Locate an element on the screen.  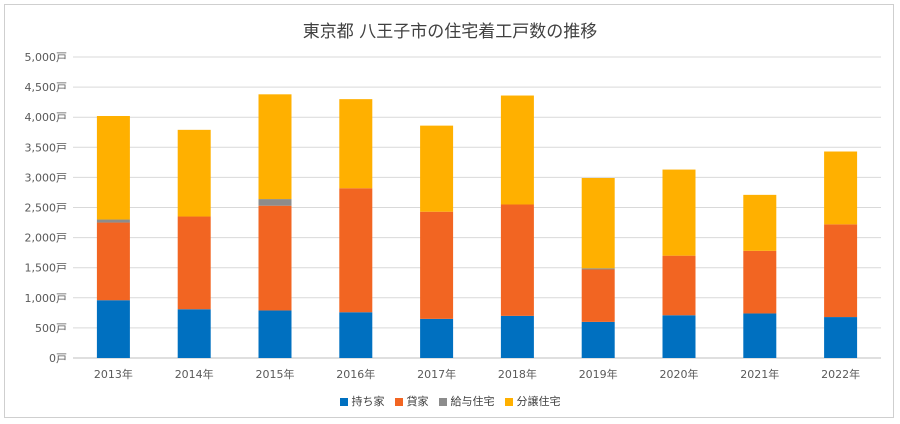
x-tick-label: 2017年 is located at coordinates (436, 374).